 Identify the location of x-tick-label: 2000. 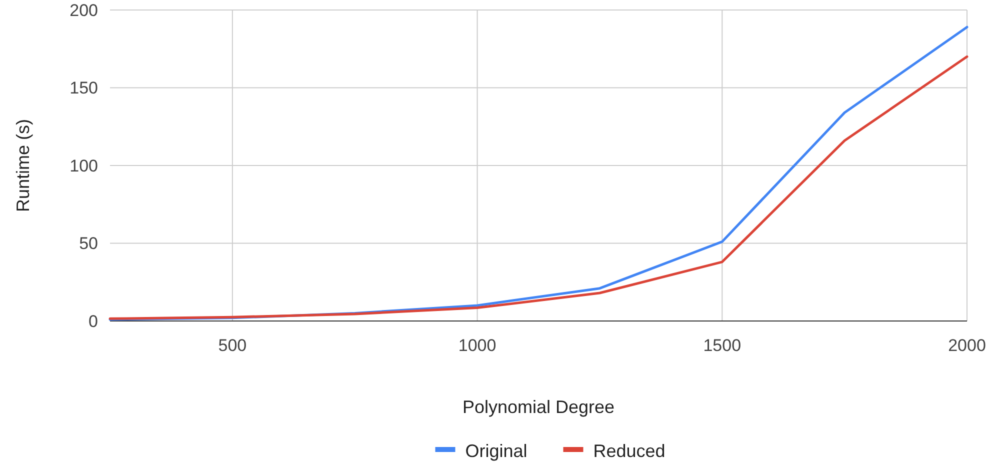
(967, 345).